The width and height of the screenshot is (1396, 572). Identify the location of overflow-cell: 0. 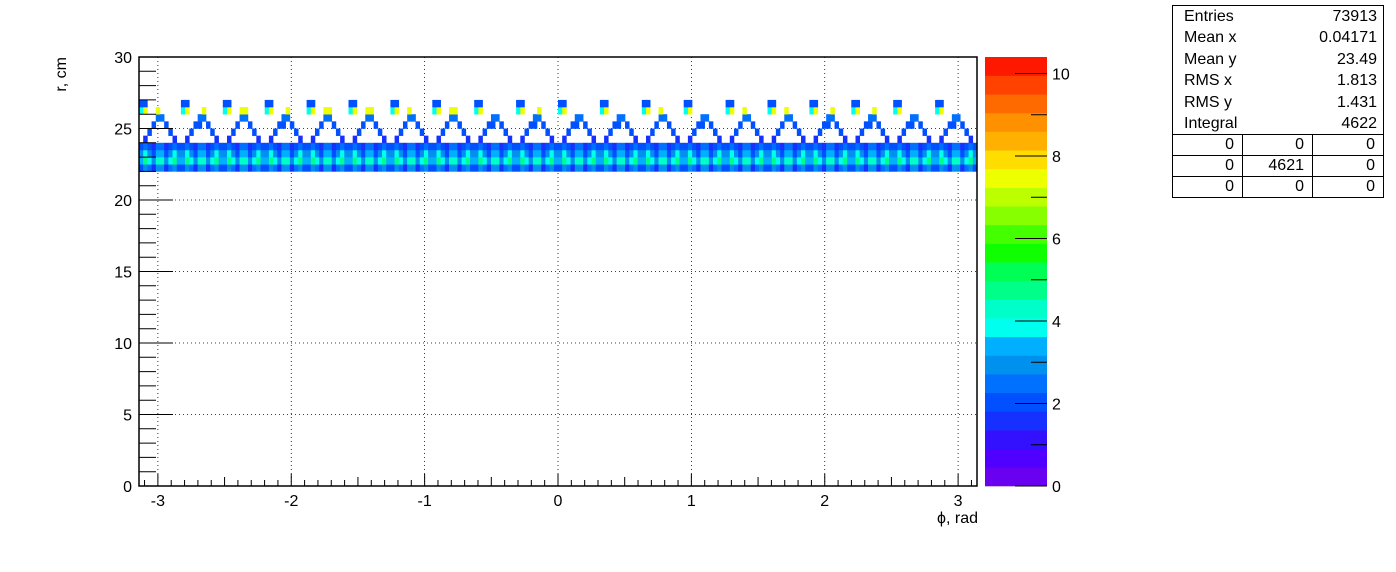
(1348, 165).